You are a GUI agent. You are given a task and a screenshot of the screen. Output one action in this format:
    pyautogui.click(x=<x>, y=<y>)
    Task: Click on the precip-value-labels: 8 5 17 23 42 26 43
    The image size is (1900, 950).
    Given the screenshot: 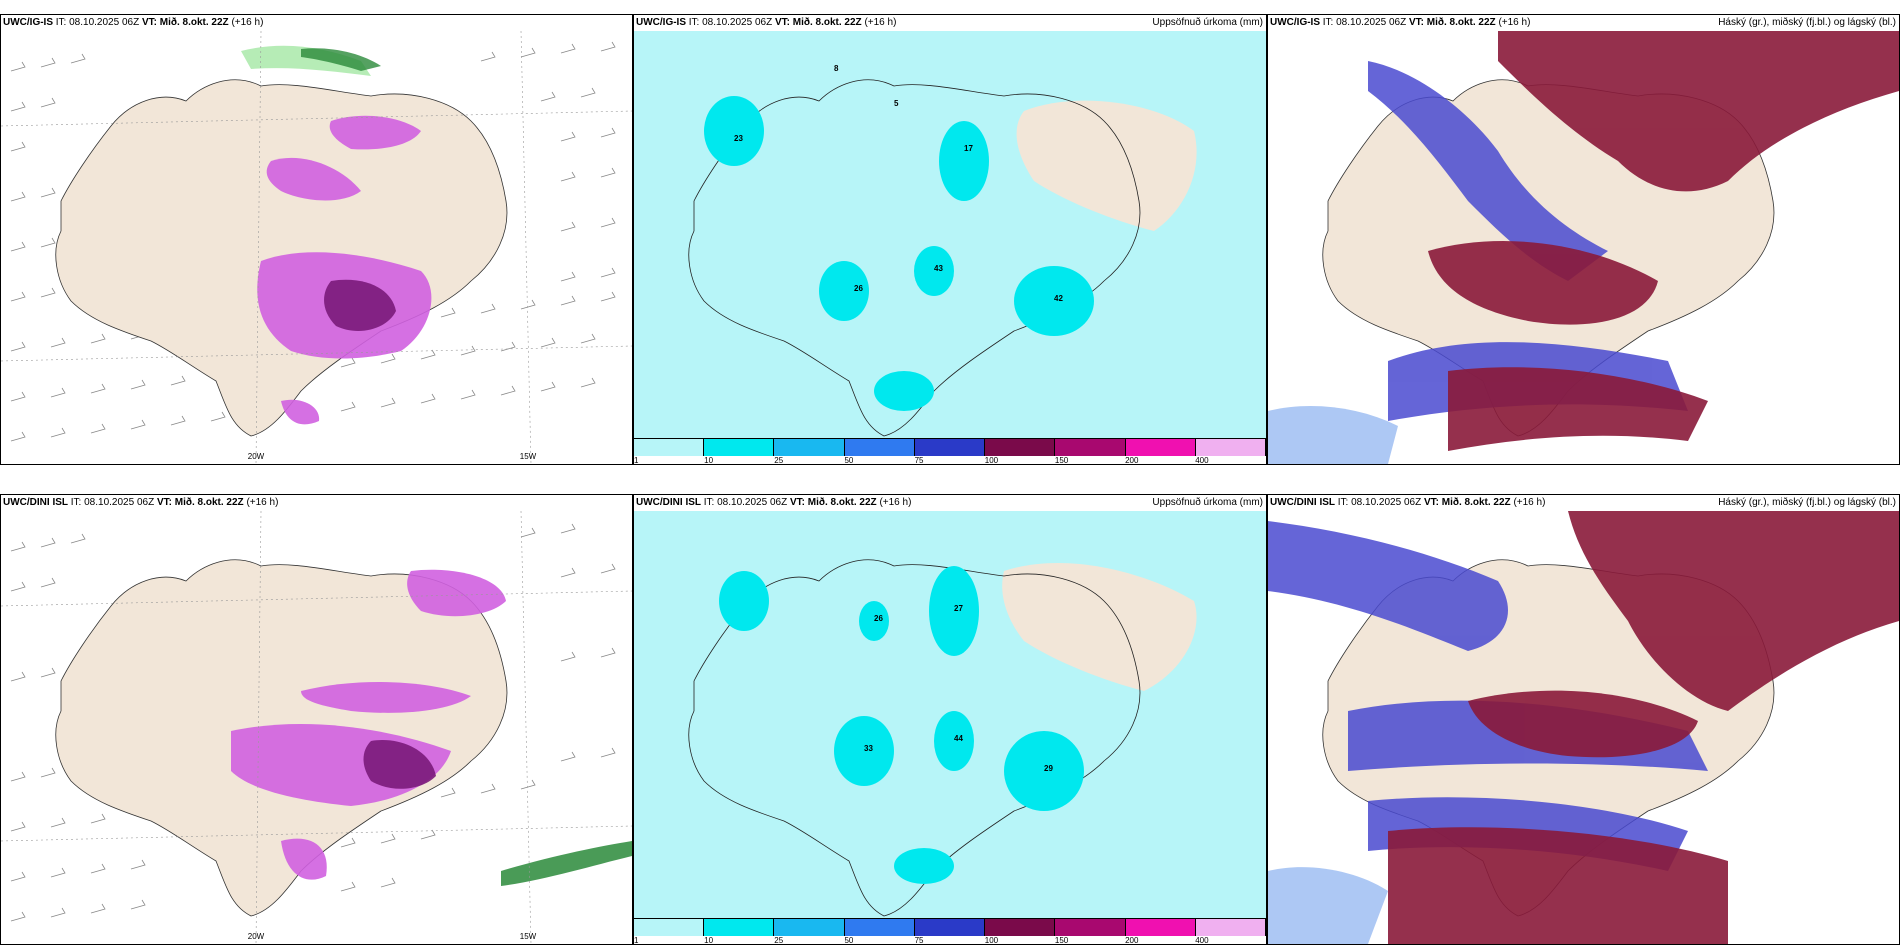 What is the action you would take?
    pyautogui.click(x=898, y=183)
    